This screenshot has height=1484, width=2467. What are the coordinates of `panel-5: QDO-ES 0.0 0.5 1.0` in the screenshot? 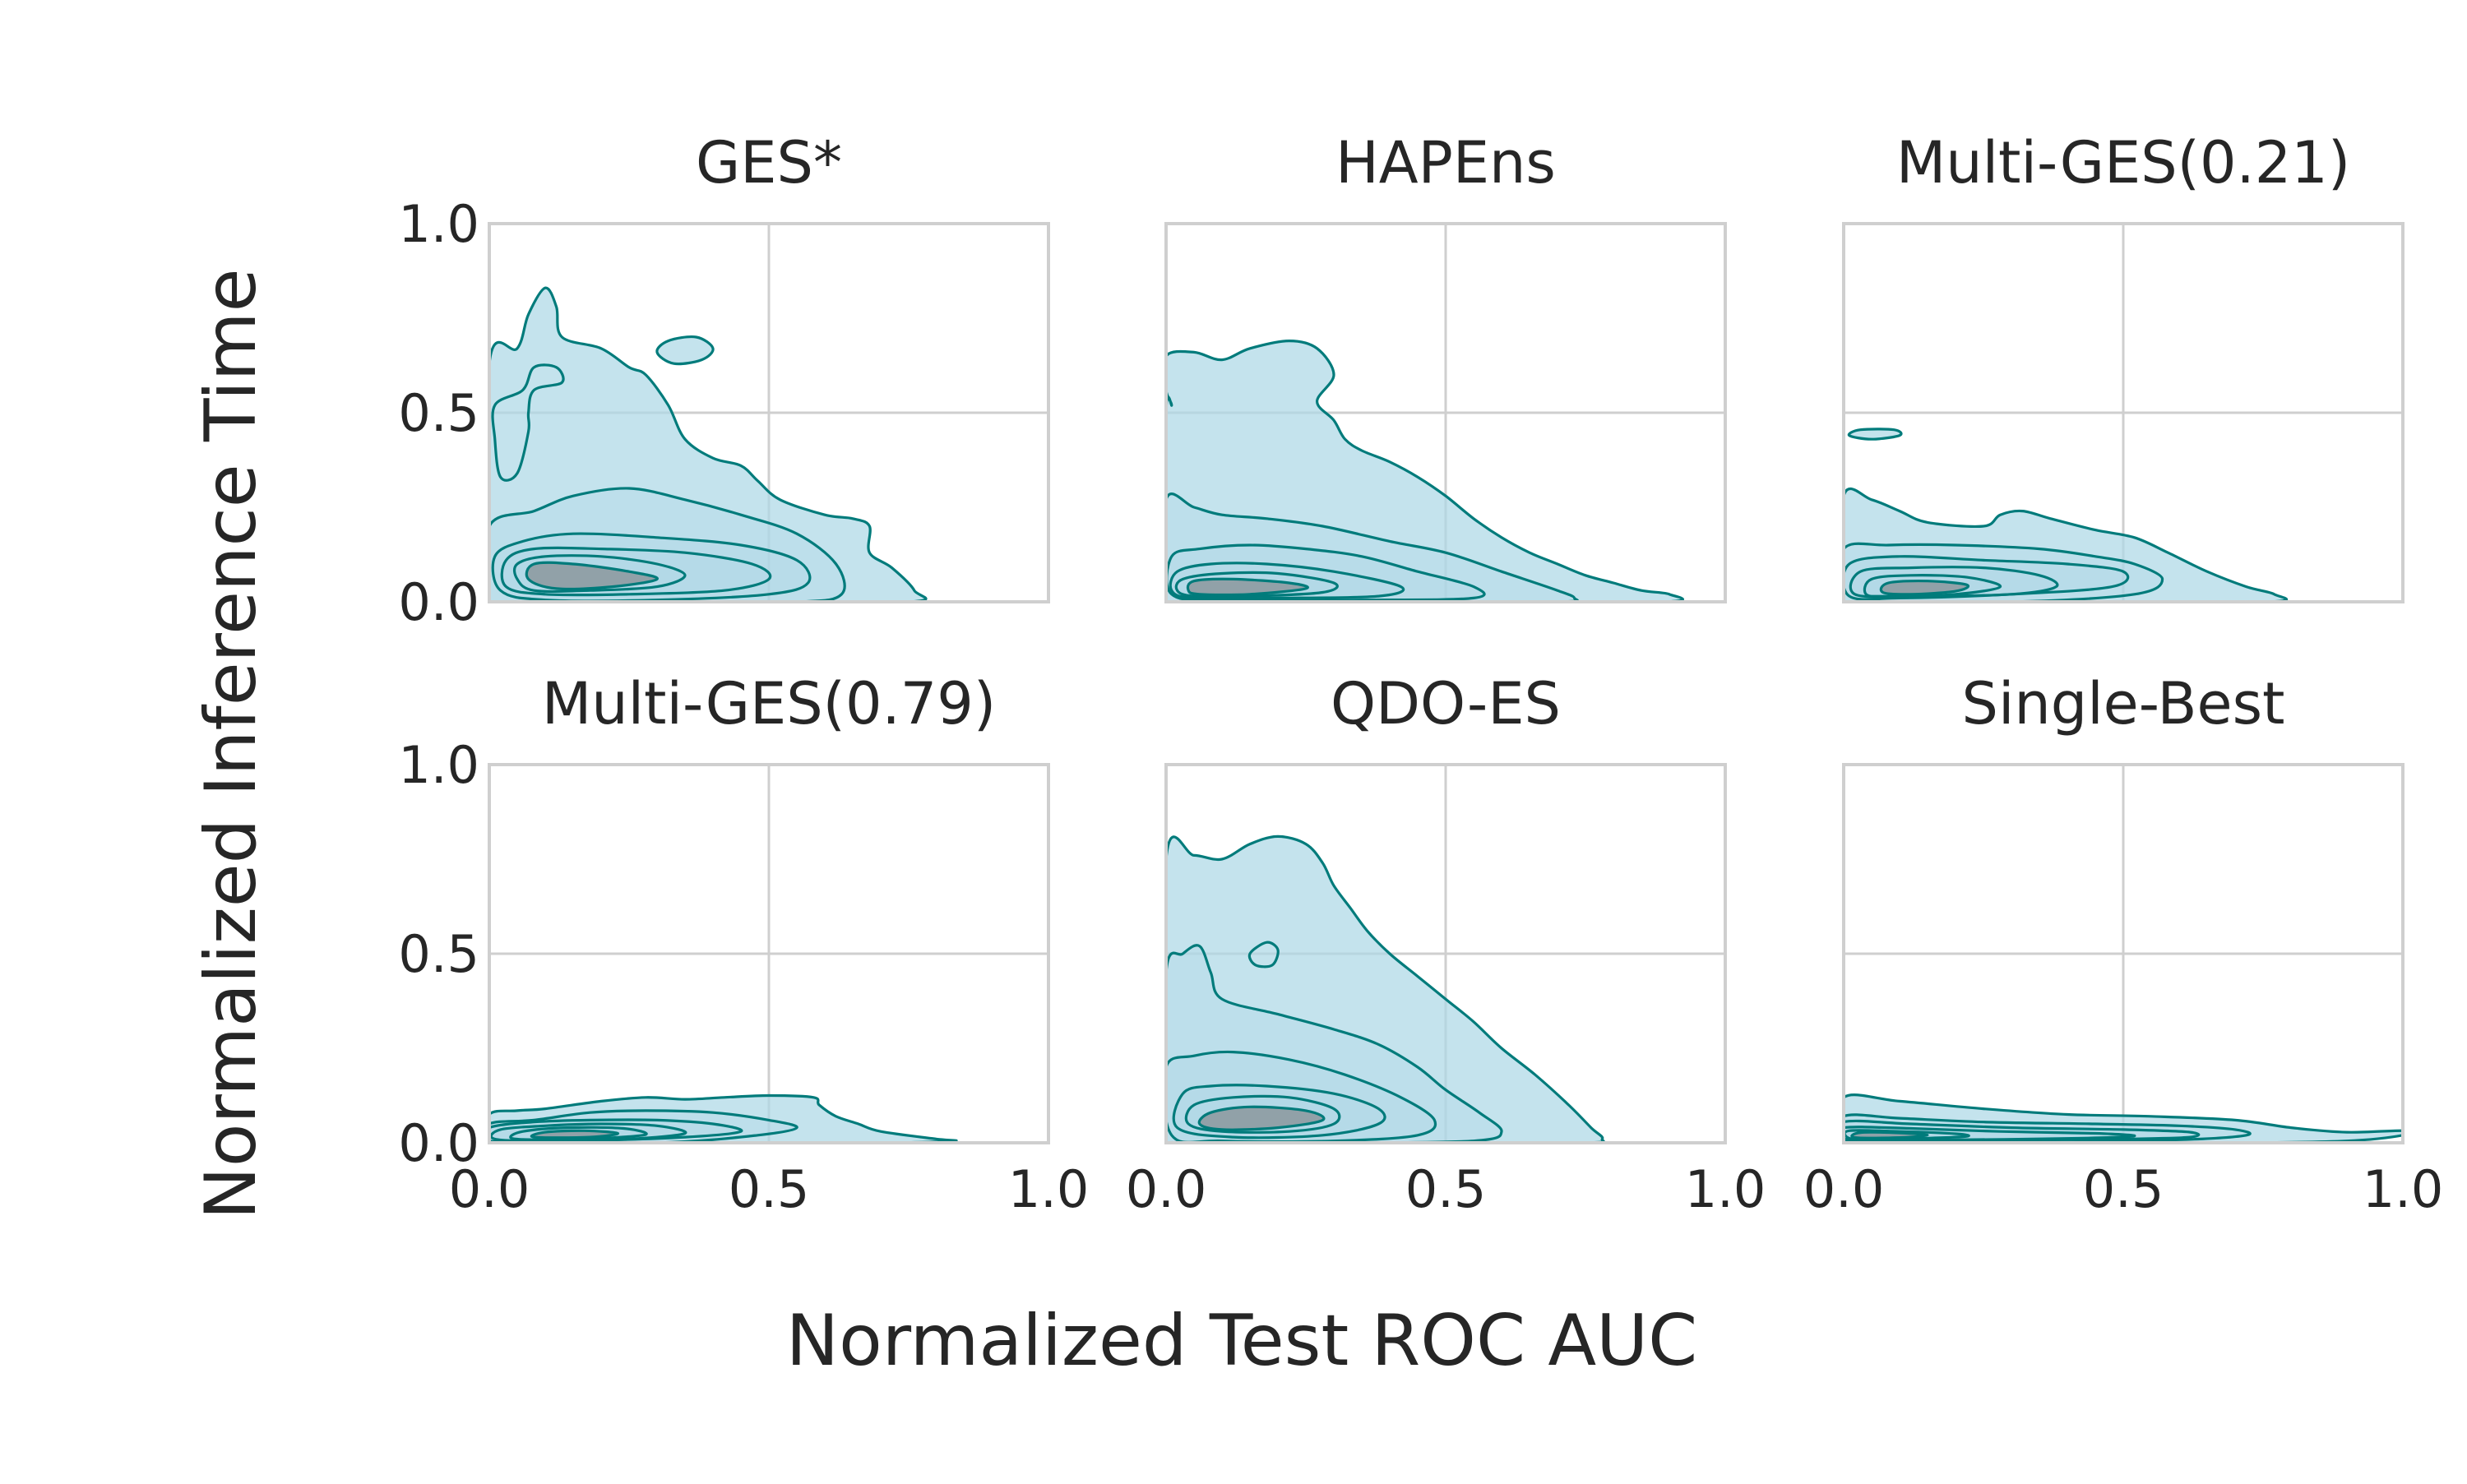 It's located at (1446, 944).